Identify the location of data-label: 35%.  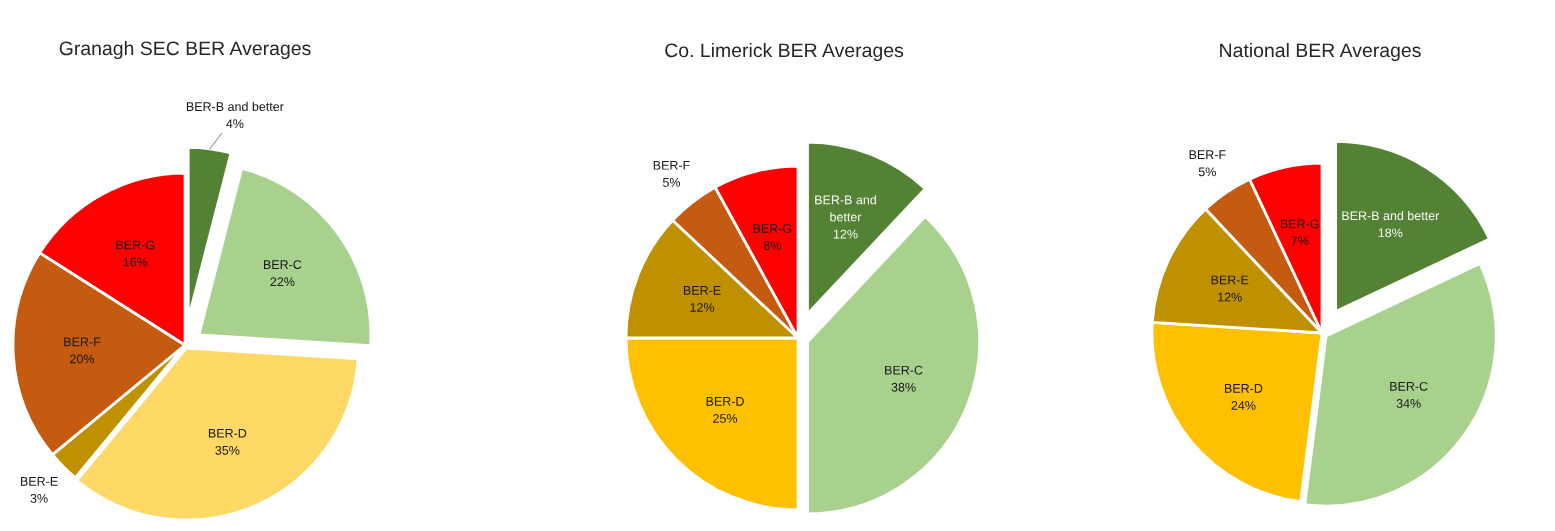
(227, 450).